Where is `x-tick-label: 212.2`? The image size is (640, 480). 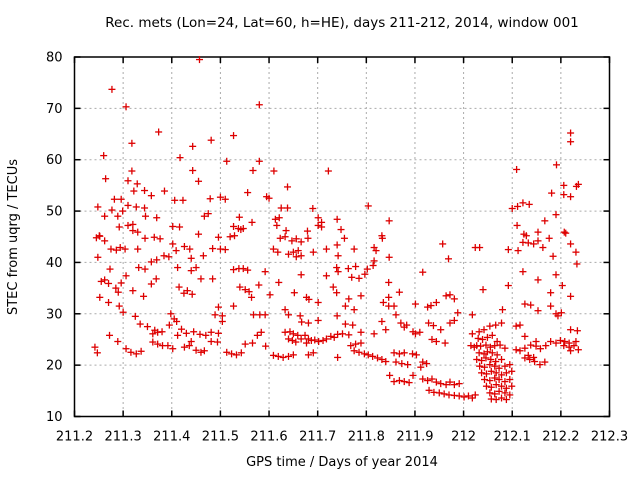
x-tick-label: 212.2 is located at coordinates (560, 437).